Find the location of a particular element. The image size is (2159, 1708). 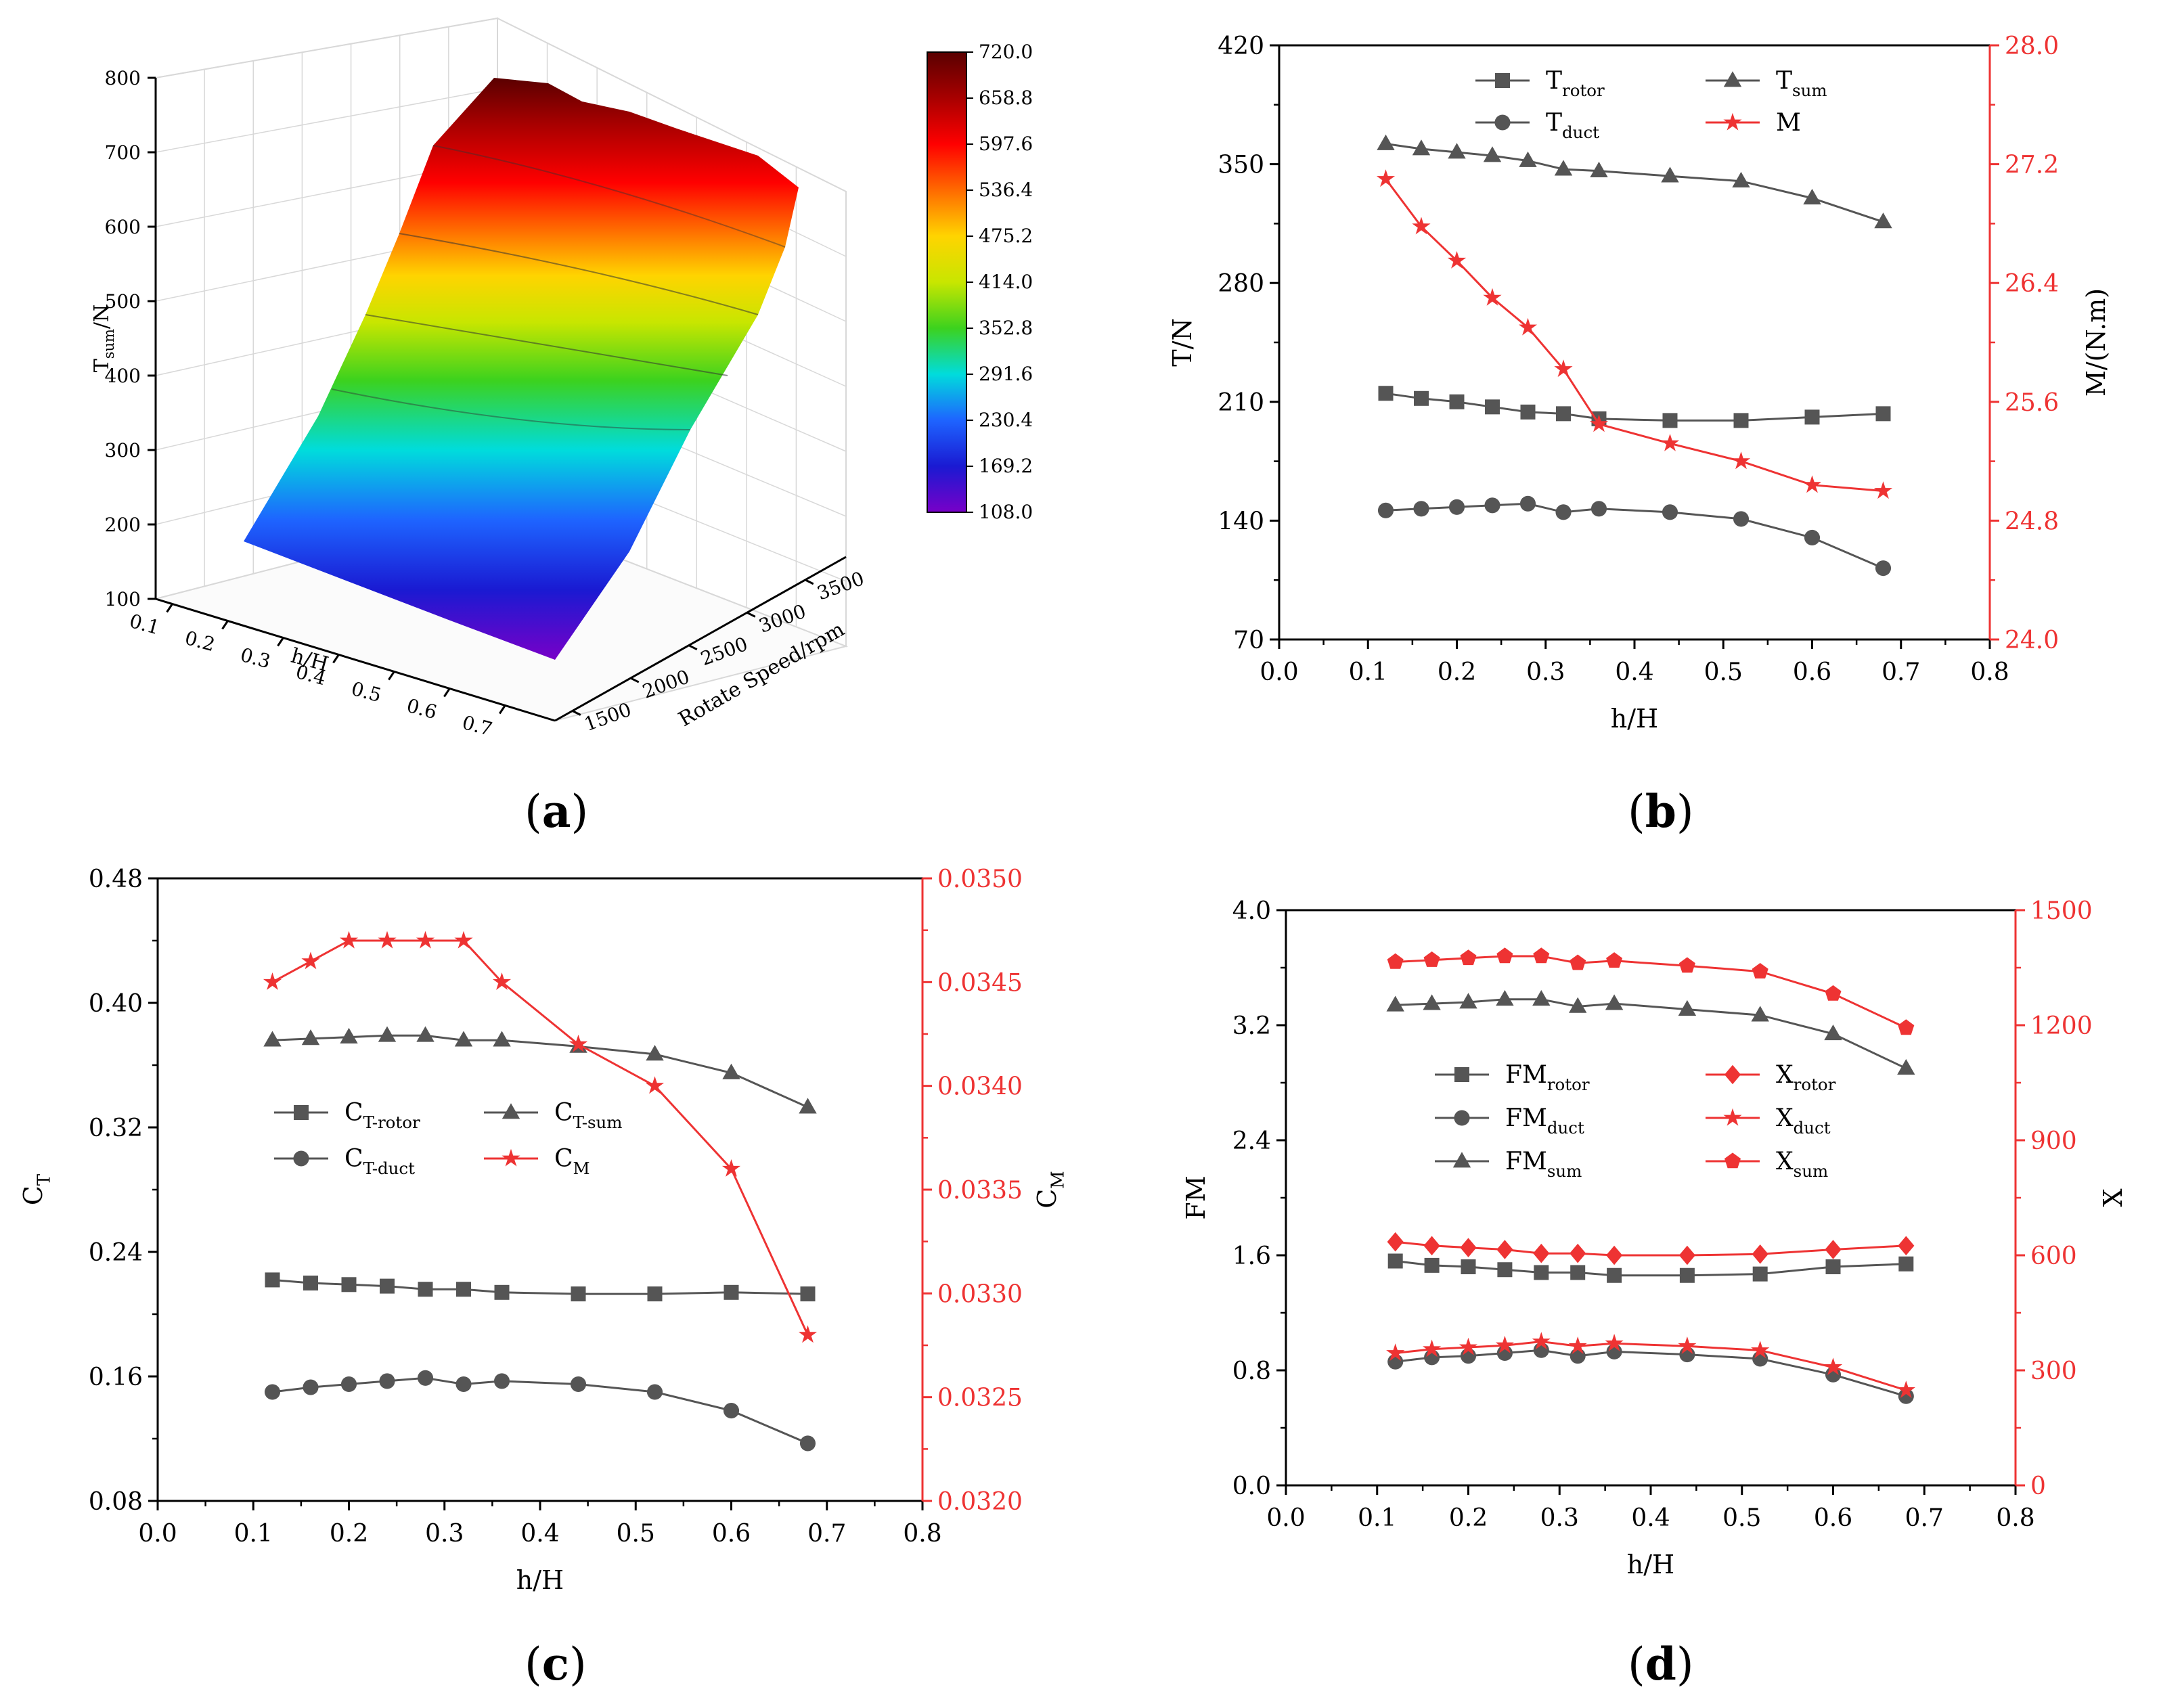

legend-label-fm-duct: FMduct is located at coordinates (1544, 1121).